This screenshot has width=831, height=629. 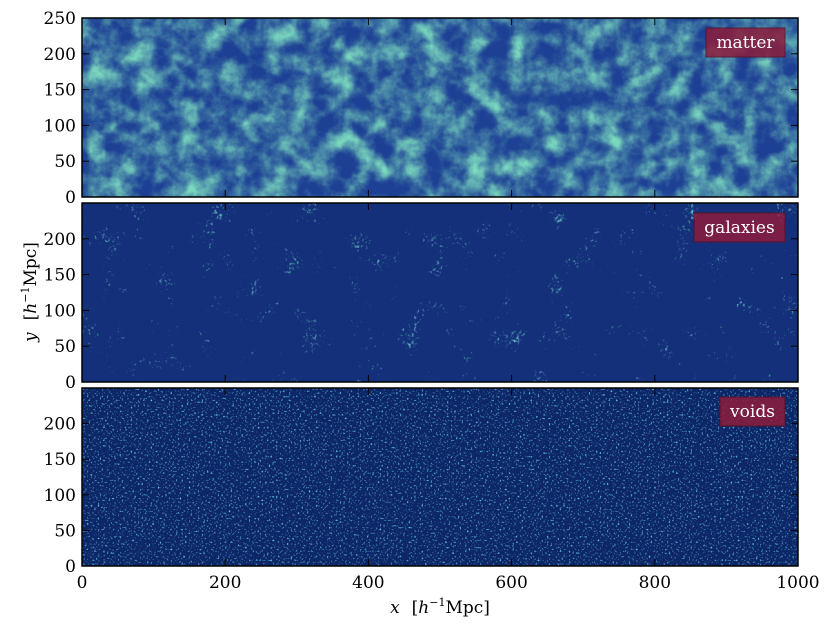 What do you see at coordinates (31, 264) in the screenshot?
I see `y-axis-label-rest: Mpc]` at bounding box center [31, 264].